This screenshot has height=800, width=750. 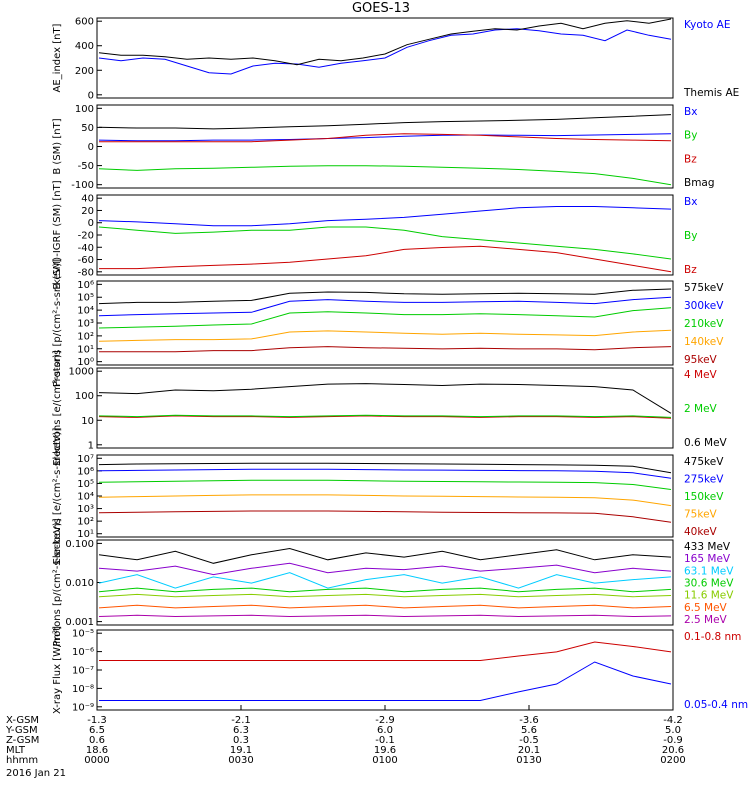 I want to click on legend-label: 6.5 MeV, so click(x=706, y=608).